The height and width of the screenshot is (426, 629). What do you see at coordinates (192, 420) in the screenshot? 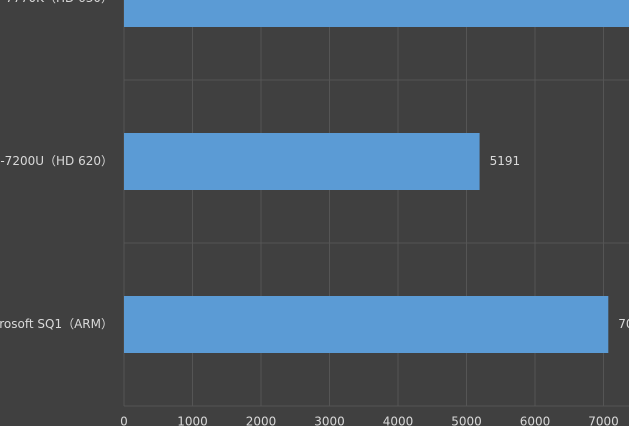
I see `x-tick-label: 1000` at bounding box center [192, 420].